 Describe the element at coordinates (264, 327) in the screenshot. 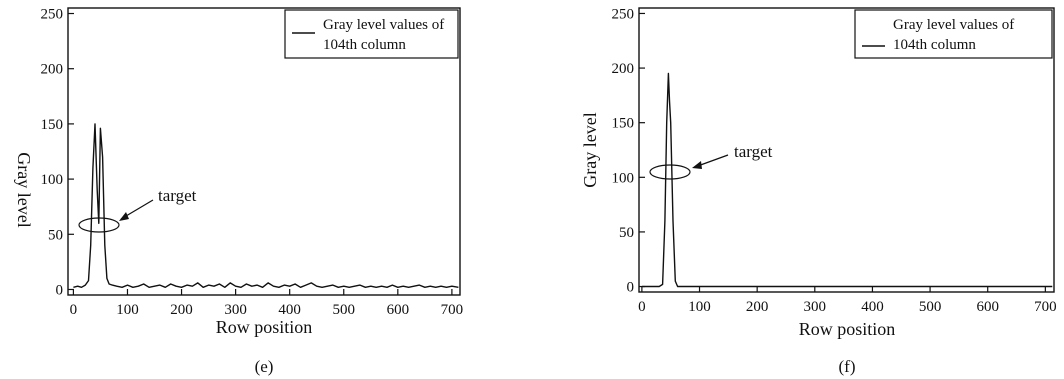

I see `x-axis-title-e: Row position` at that location.